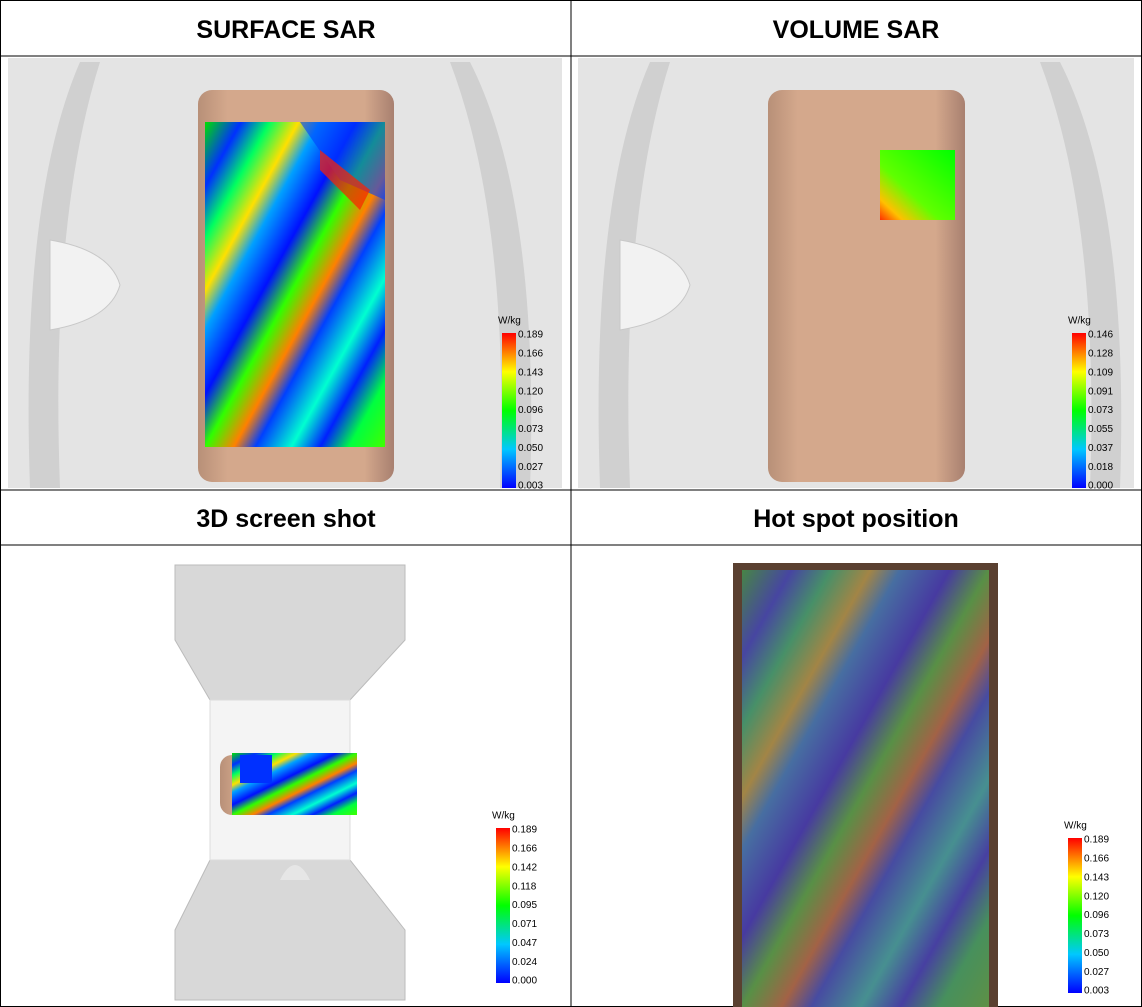 This screenshot has width=1142, height=1007. Describe the element at coordinates (1100, 335) in the screenshot. I see `legend-label: 0.146` at that location.